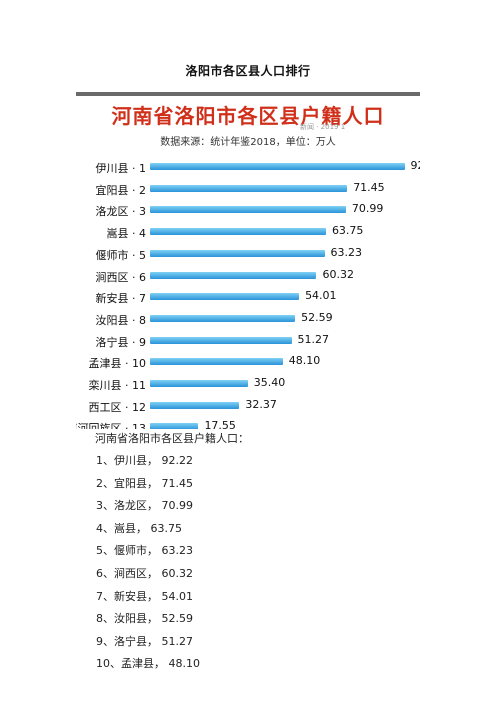  Describe the element at coordinates (144, 619) in the screenshot. I see `list-item: 8、汝阳县， 52.59` at that location.